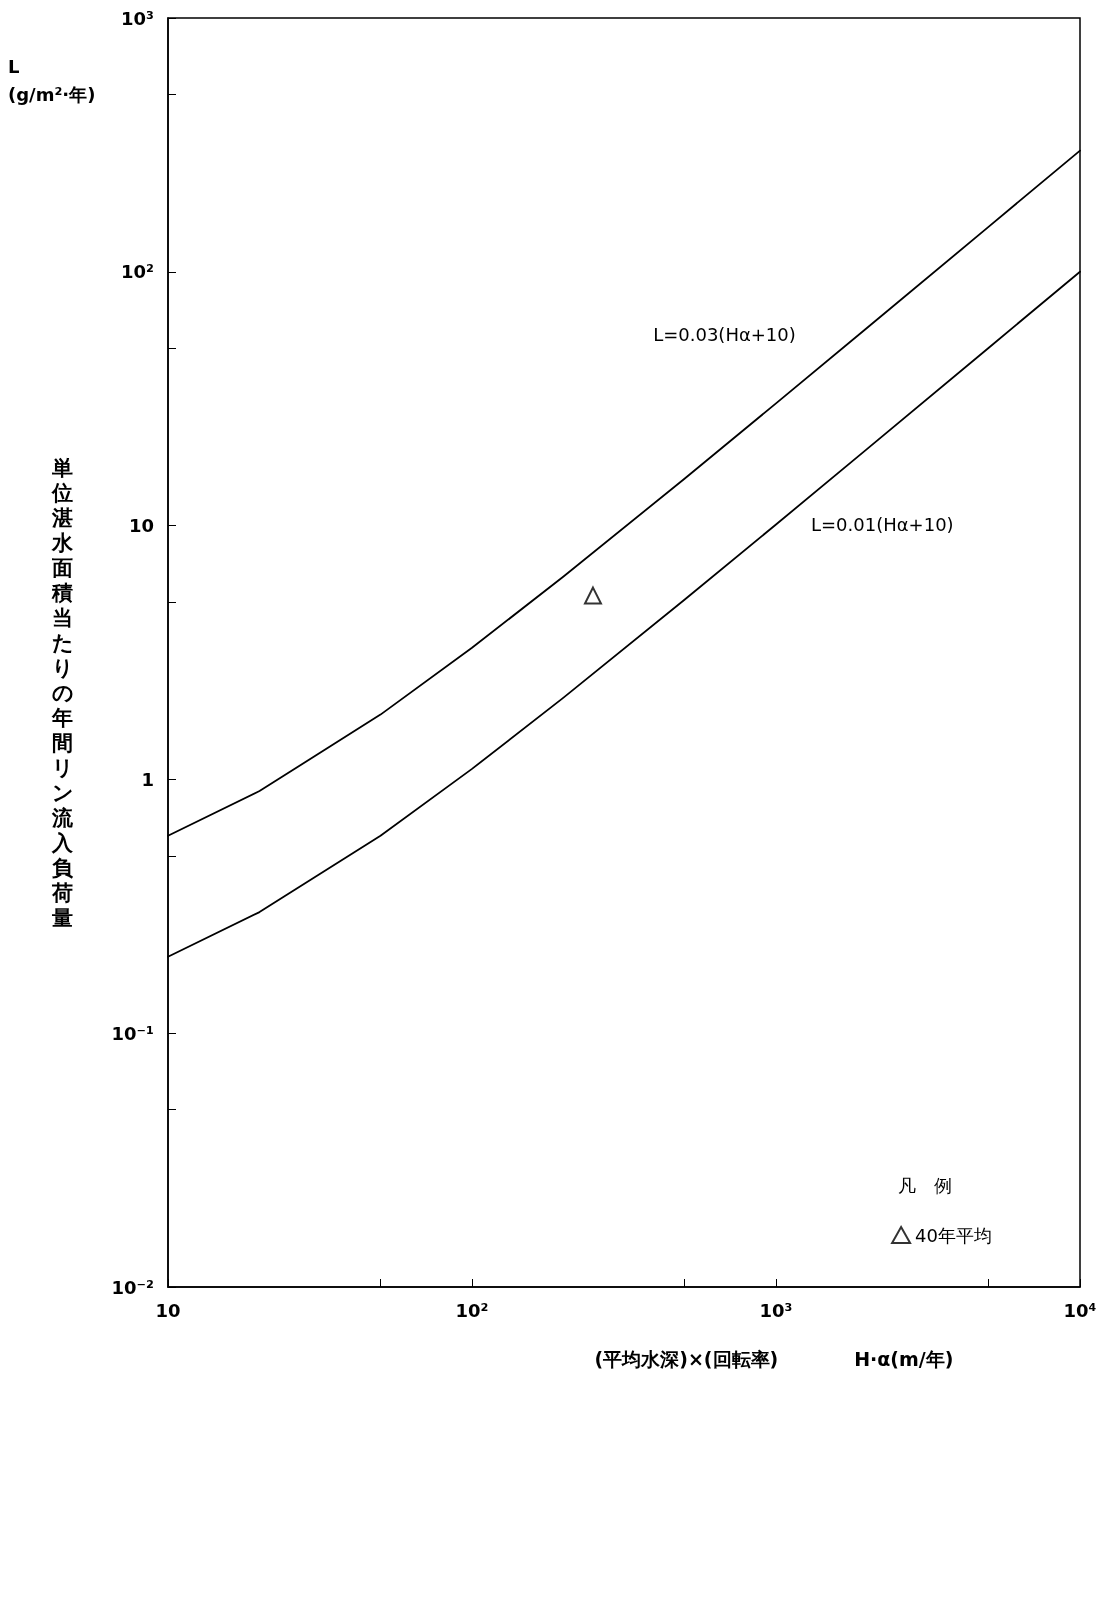 This screenshot has height=1619, width=1117. What do you see at coordinates (132, 1033) in the screenshot?
I see `y-tick-label: 10⁻¹` at bounding box center [132, 1033].